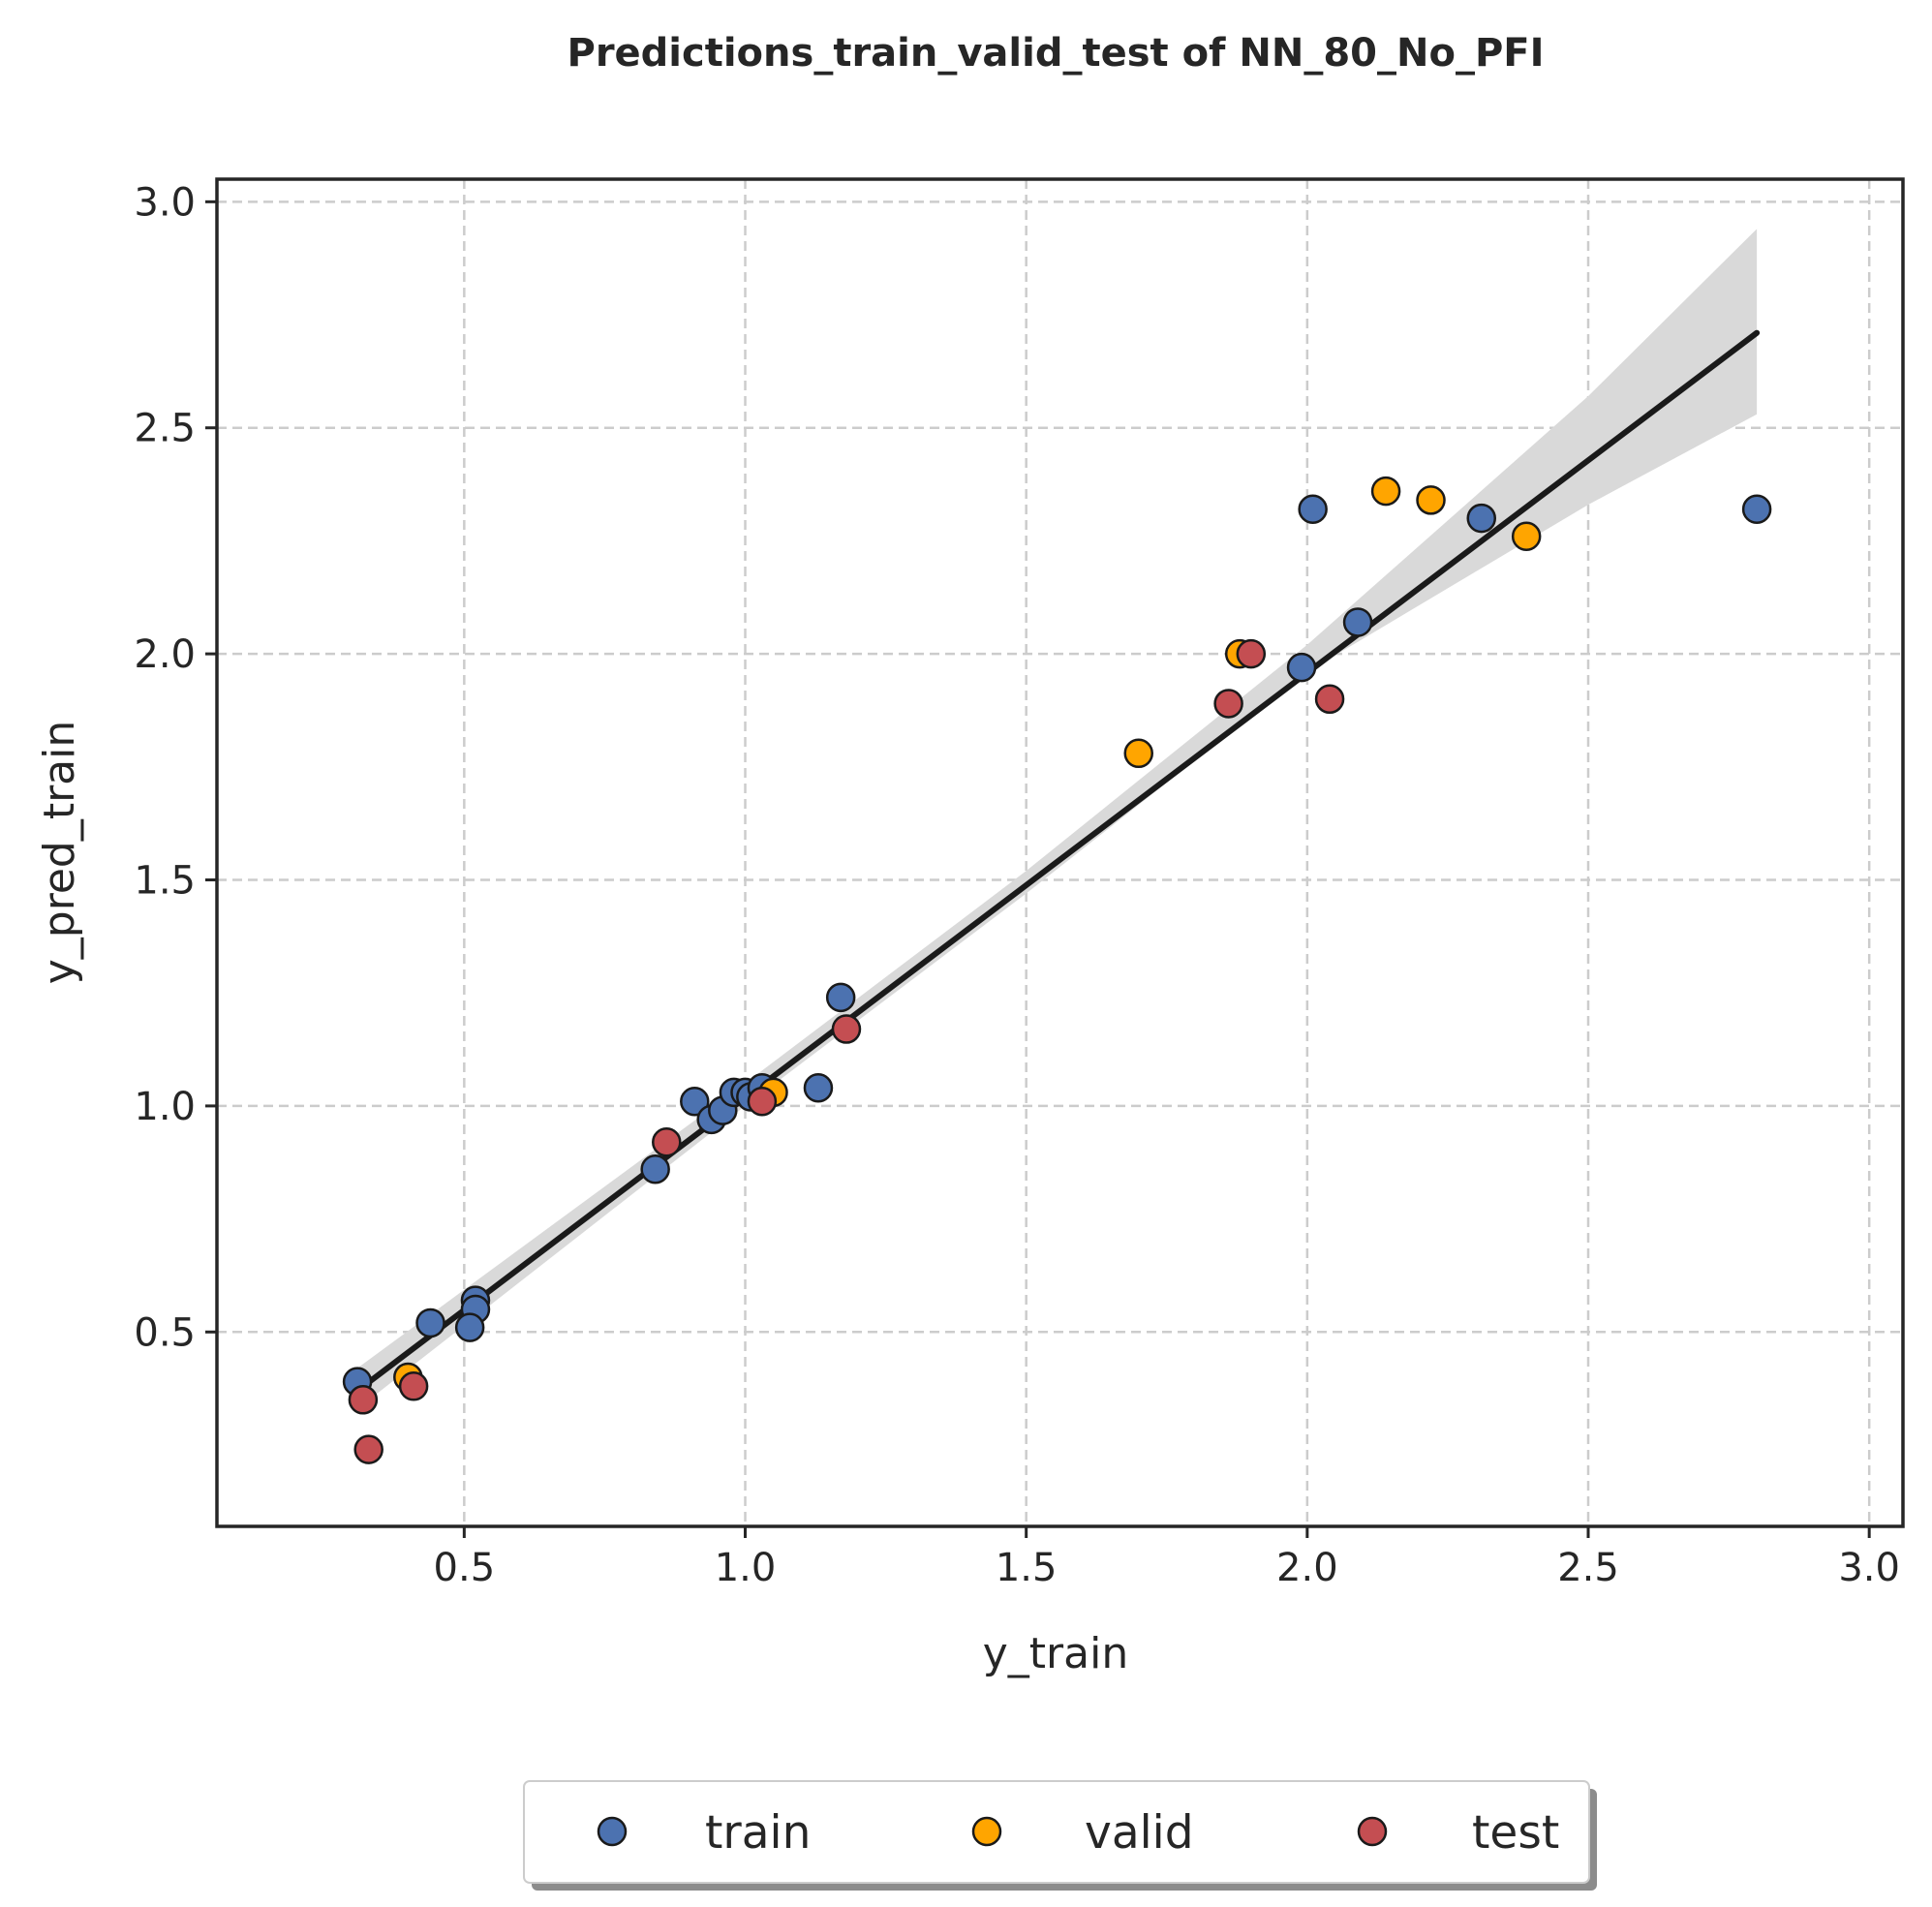  I want to click on legend-label-train: train, so click(758, 1833).